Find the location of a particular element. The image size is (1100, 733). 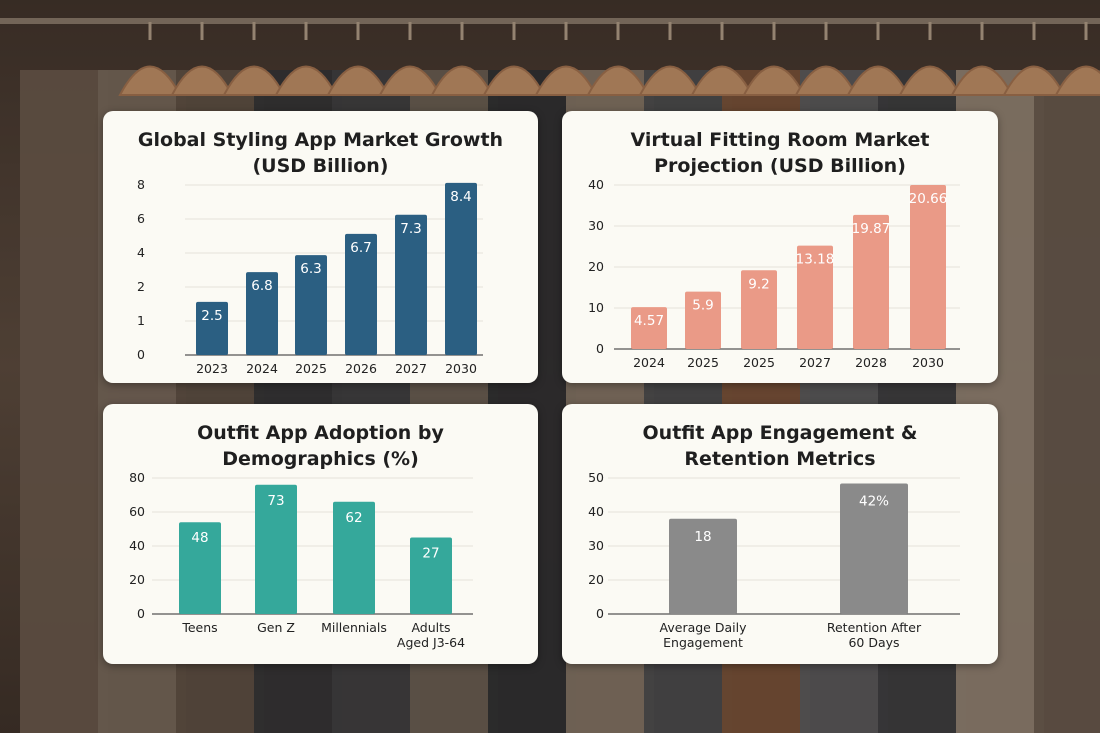

x-tick-label-line: 2026 is located at coordinates (361, 368).